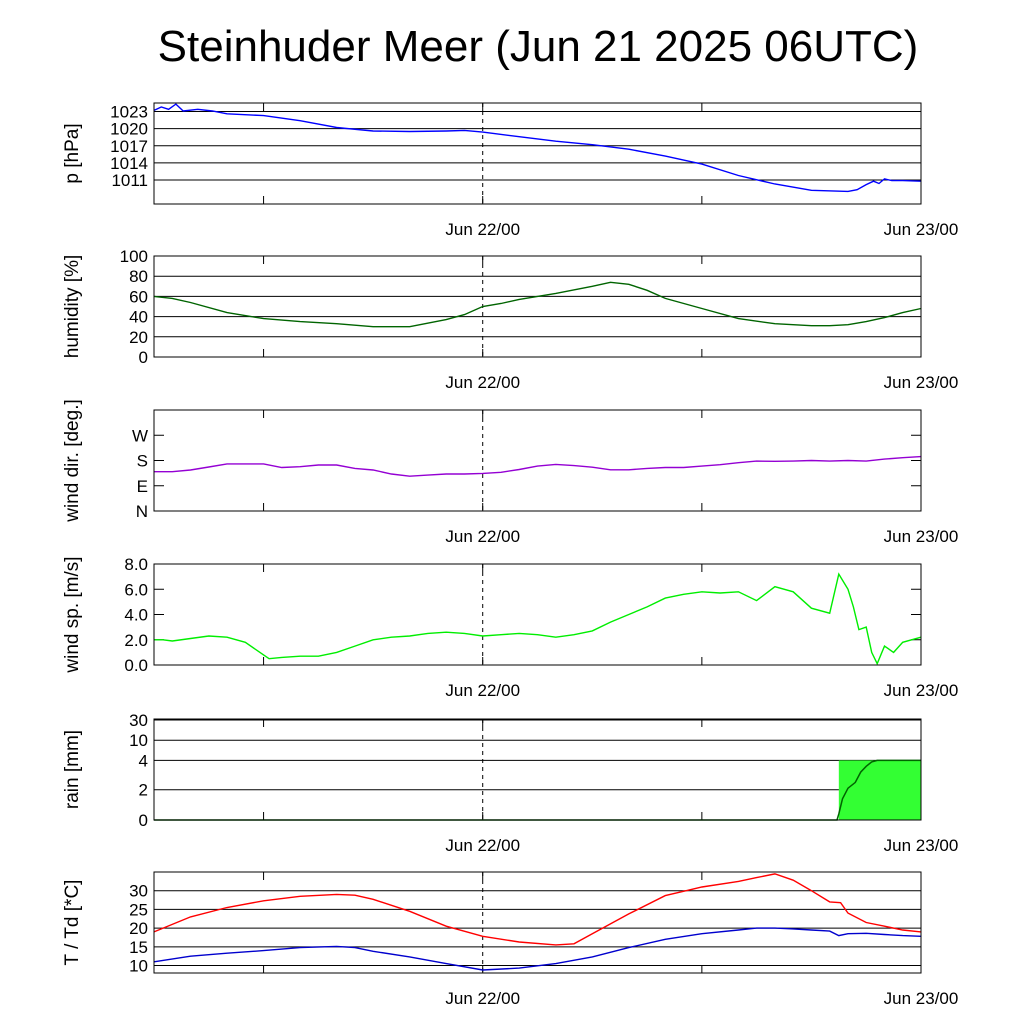 This screenshot has height=1024, width=1024. I want to click on y-tick-label: 40, so click(138, 317).